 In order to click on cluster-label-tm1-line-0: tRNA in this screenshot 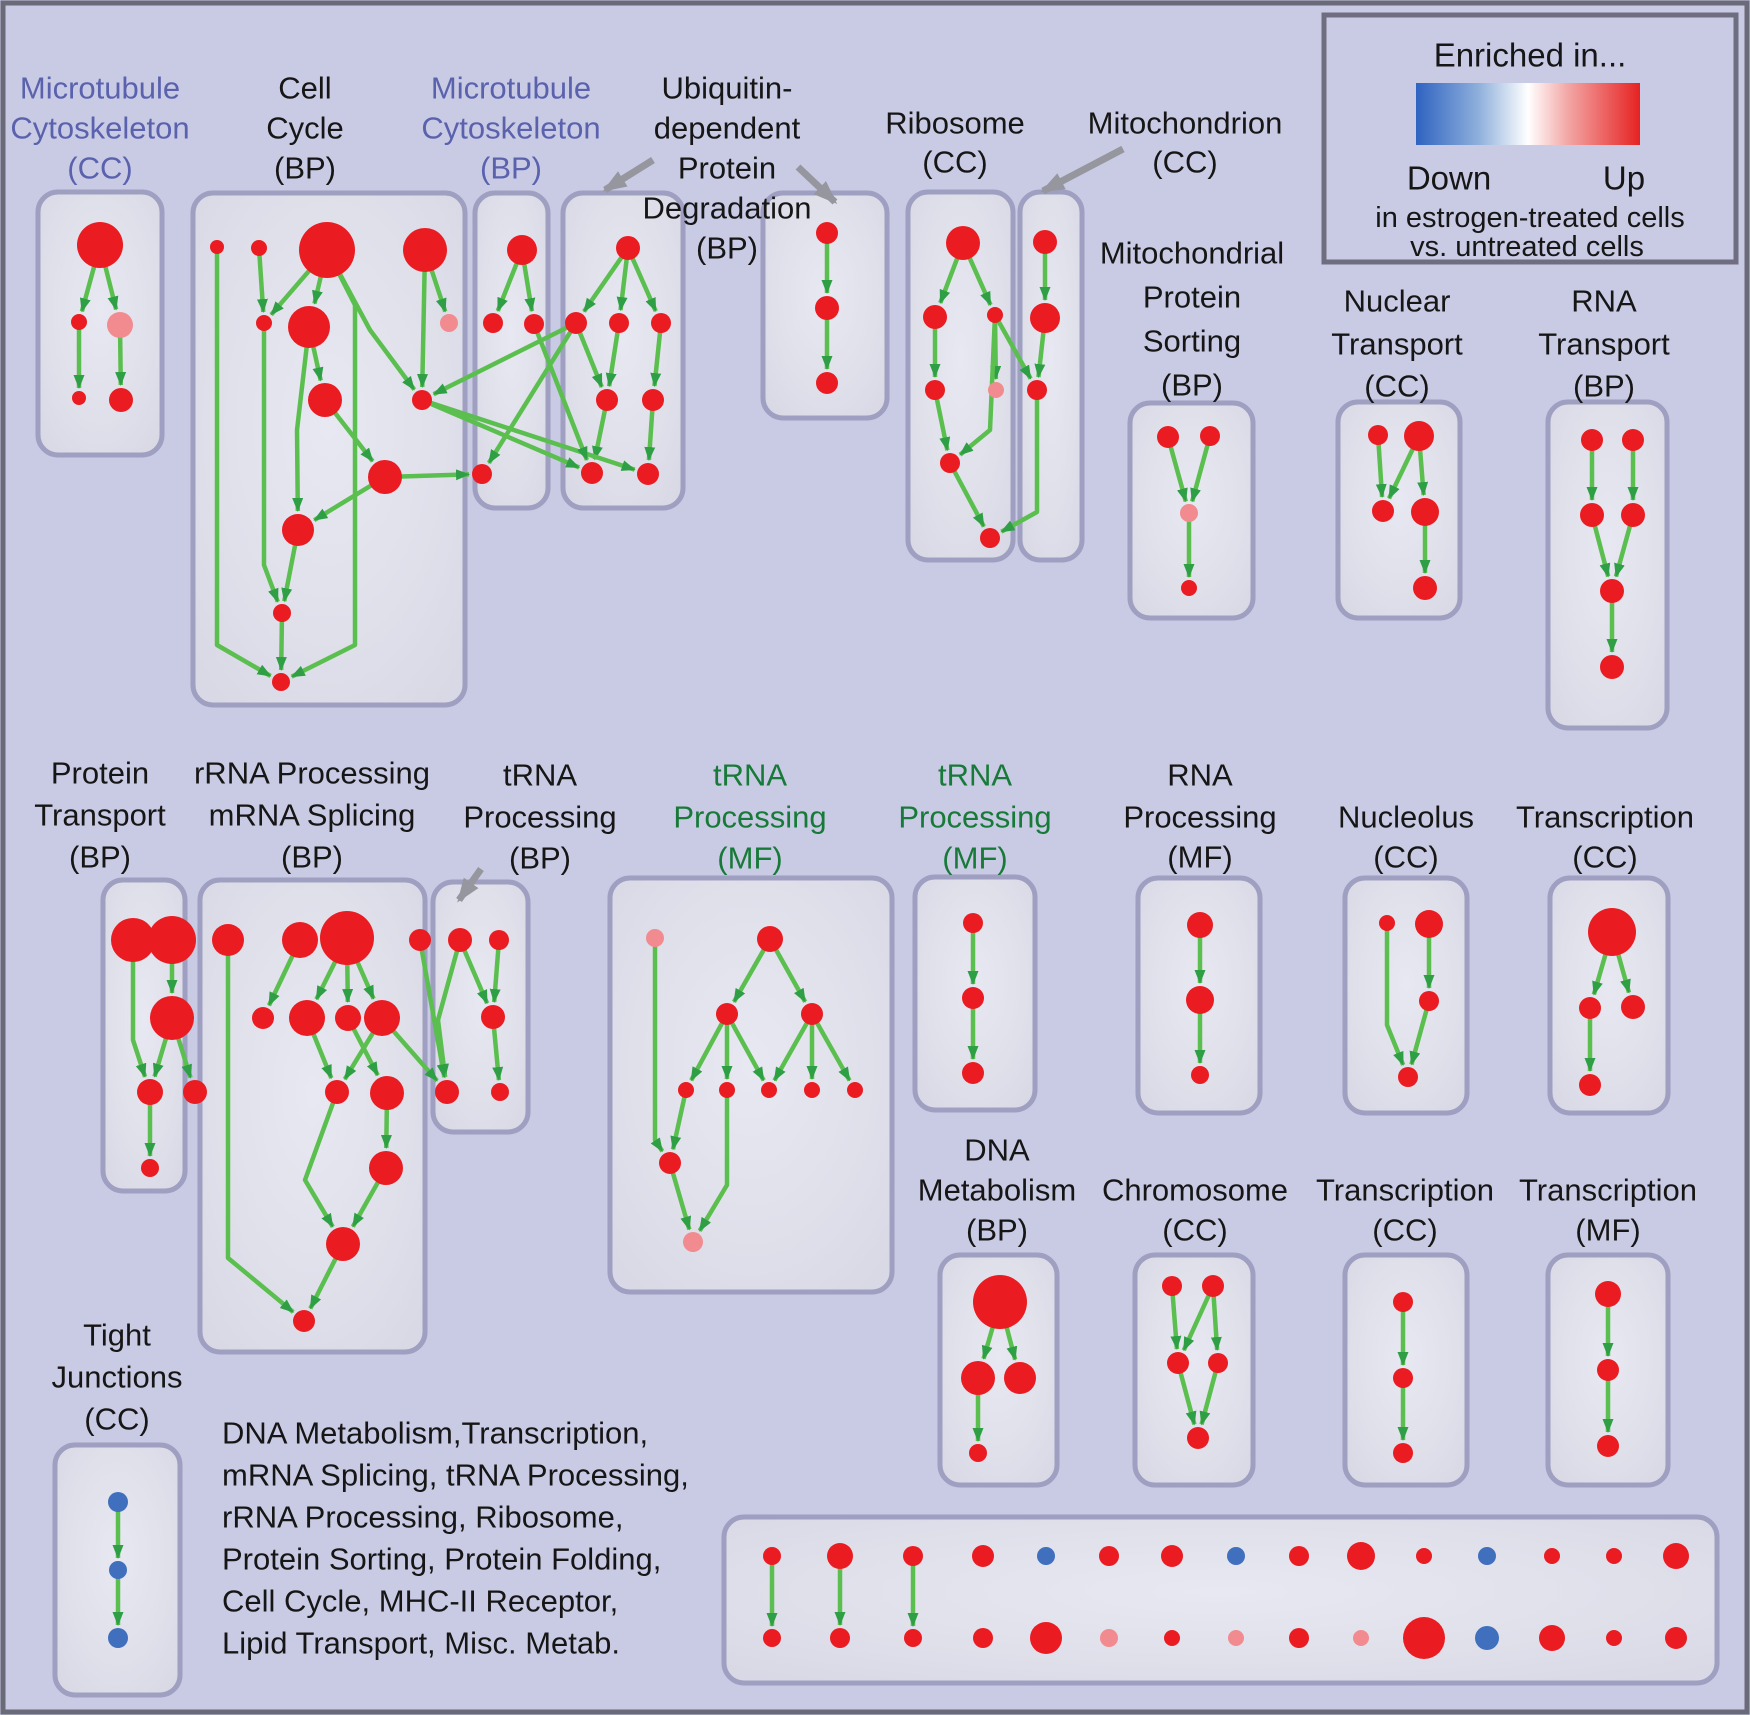, I will do `click(750, 775)`.